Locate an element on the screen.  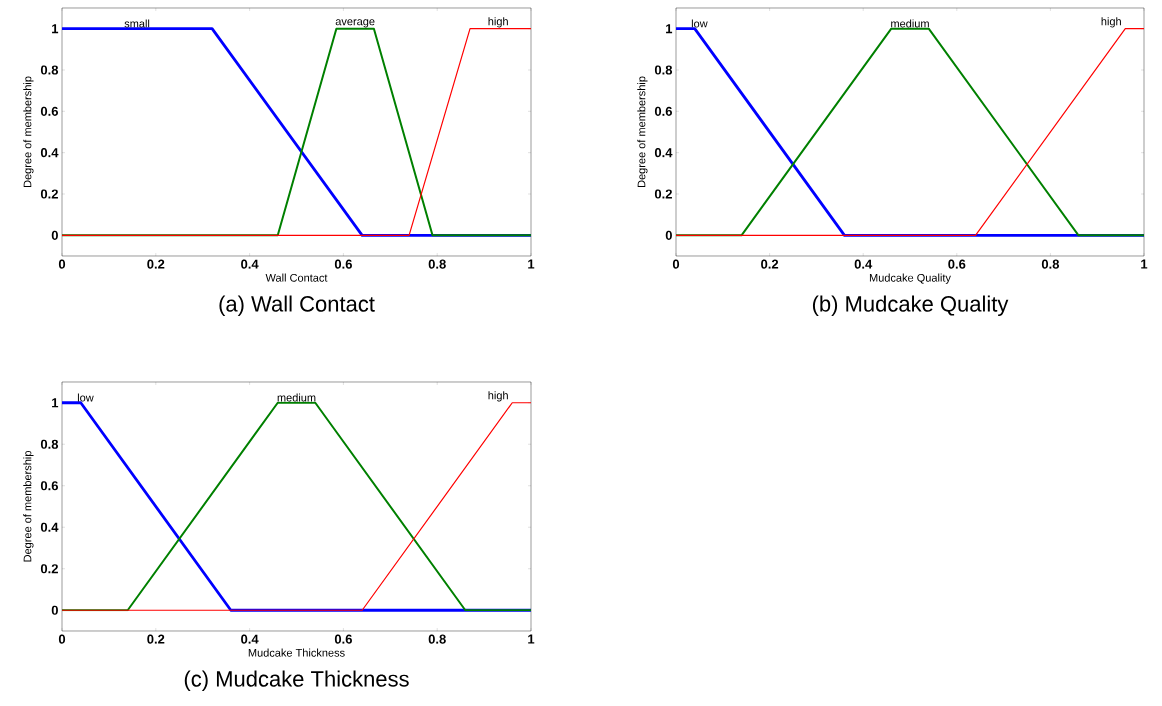
text: (a) Wall Contact is located at coordinates (297, 306).